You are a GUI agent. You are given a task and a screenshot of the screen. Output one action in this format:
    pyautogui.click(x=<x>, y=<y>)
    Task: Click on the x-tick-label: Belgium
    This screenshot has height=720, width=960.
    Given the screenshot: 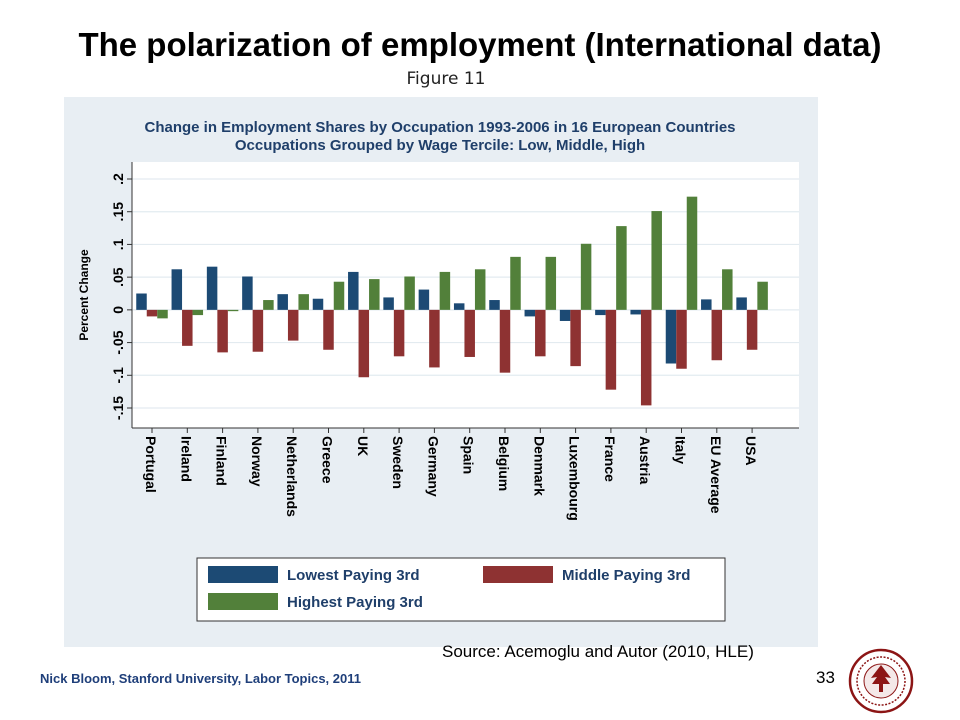 What is the action you would take?
    pyautogui.click(x=504, y=463)
    